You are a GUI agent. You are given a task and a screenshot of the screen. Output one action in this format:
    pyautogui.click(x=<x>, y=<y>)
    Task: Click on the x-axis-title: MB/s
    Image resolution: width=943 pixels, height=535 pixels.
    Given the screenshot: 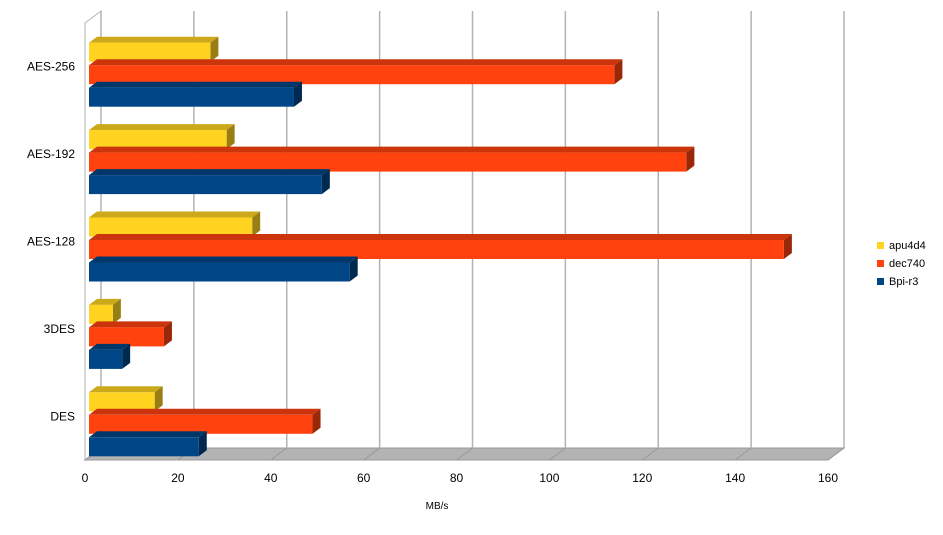 What is the action you would take?
    pyautogui.click(x=437, y=506)
    